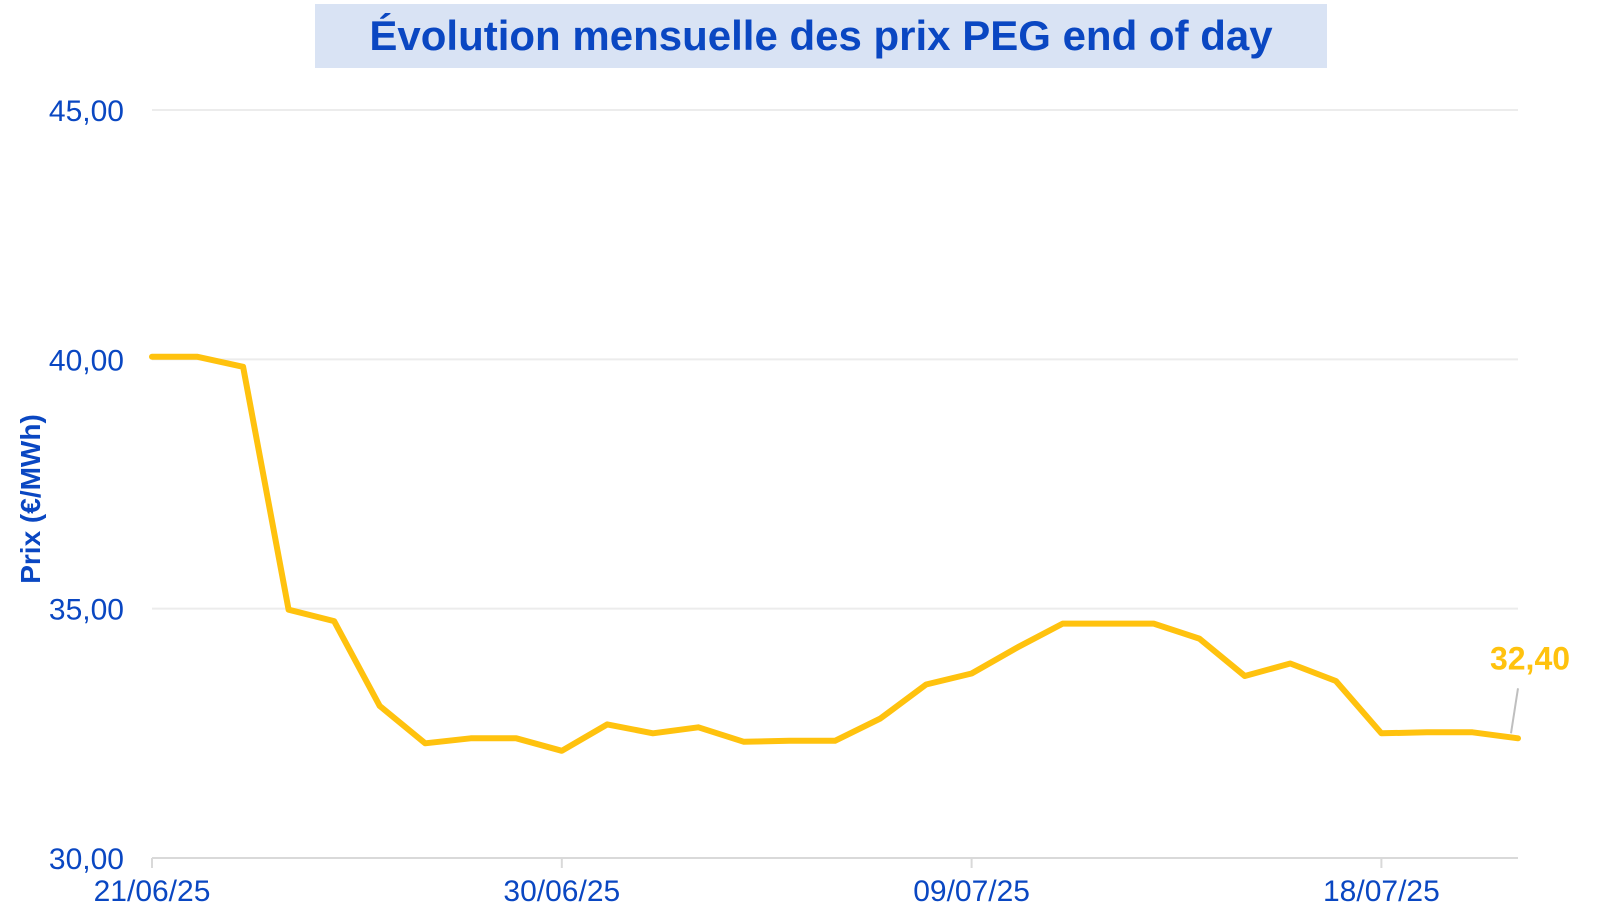  What do you see at coordinates (86, 485) in the screenshot?
I see `y-axis-ticks: 30,00 35,00 40,00 45,00` at bounding box center [86, 485].